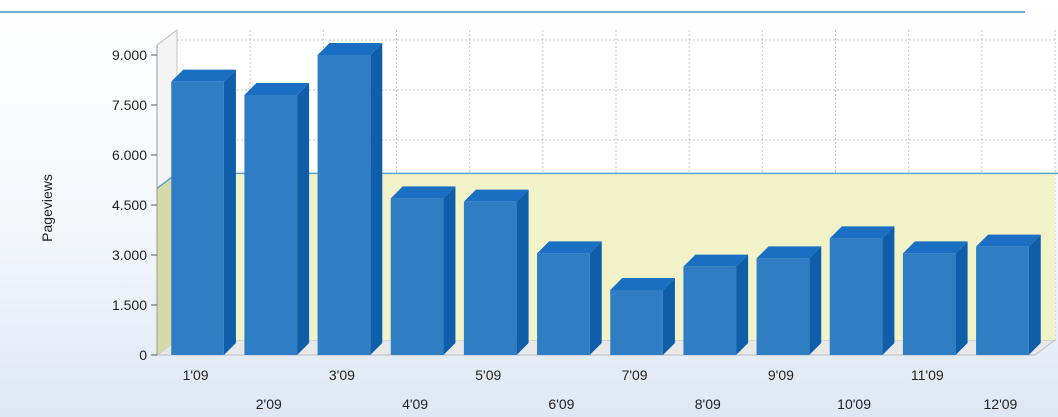  I want to click on x-tick-label: 7'09, so click(635, 375).